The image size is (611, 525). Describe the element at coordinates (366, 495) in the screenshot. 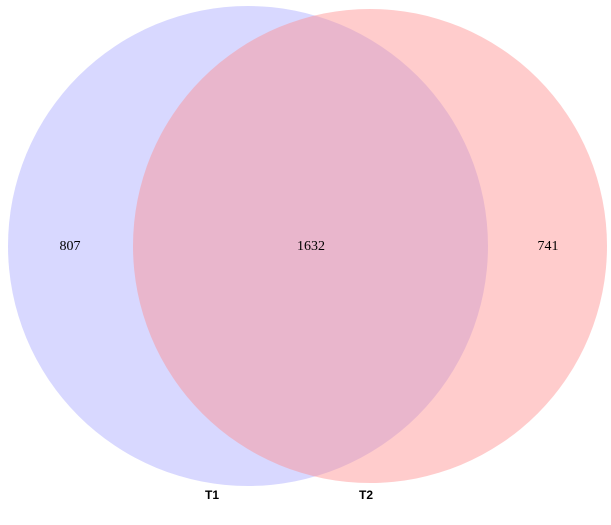

I see `set-t2-label: T2` at that location.